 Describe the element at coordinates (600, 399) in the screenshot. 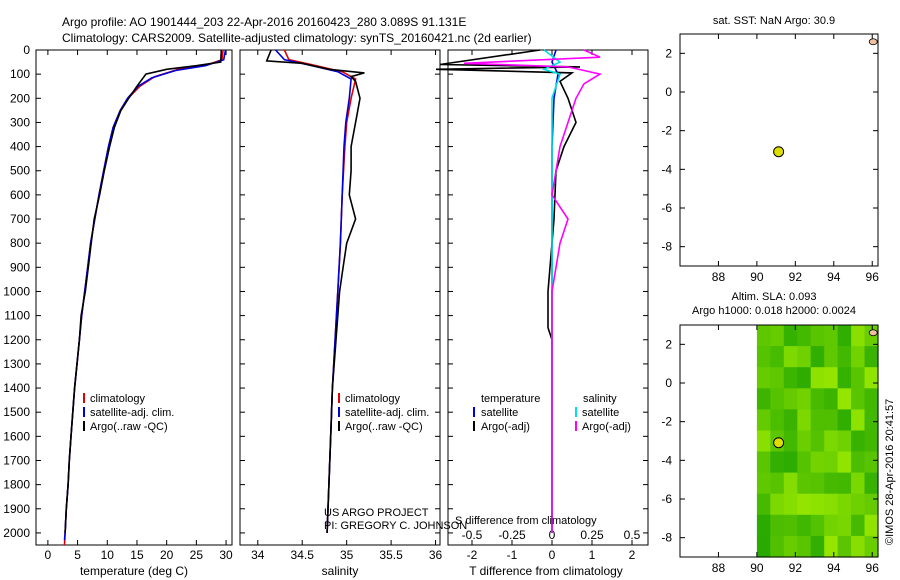

I see `legend-header-salinity: salinity` at that location.